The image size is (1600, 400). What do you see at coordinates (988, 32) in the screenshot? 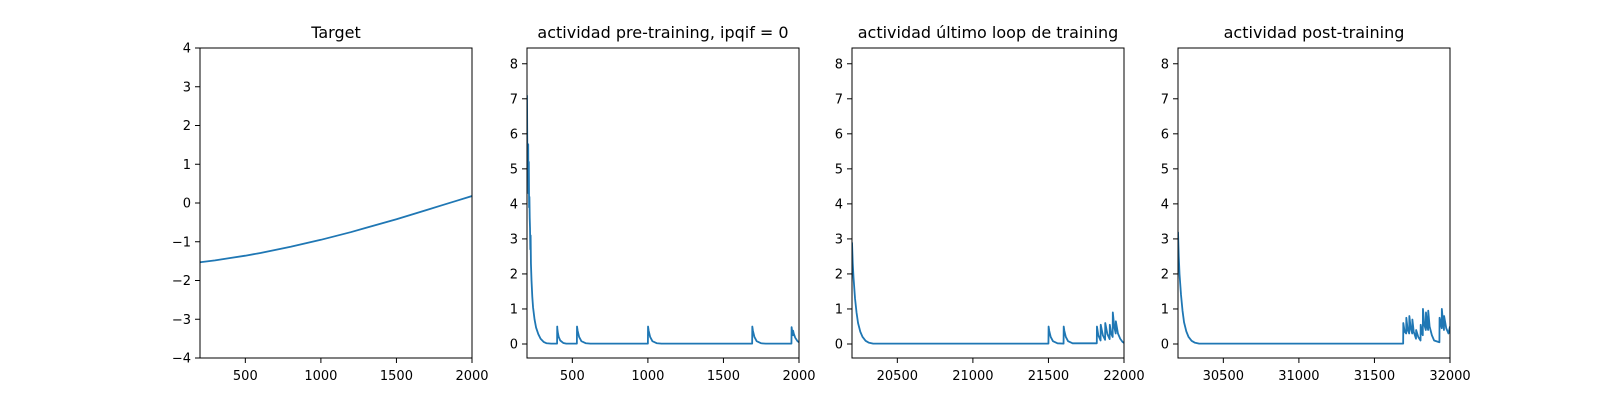
I see `chart-title: actividad último loop de training` at bounding box center [988, 32].